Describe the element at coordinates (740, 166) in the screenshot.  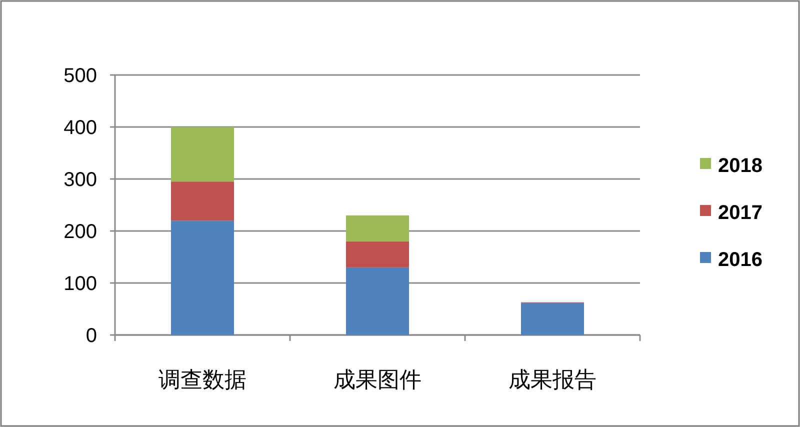
I see `legend-label: 2018` at that location.